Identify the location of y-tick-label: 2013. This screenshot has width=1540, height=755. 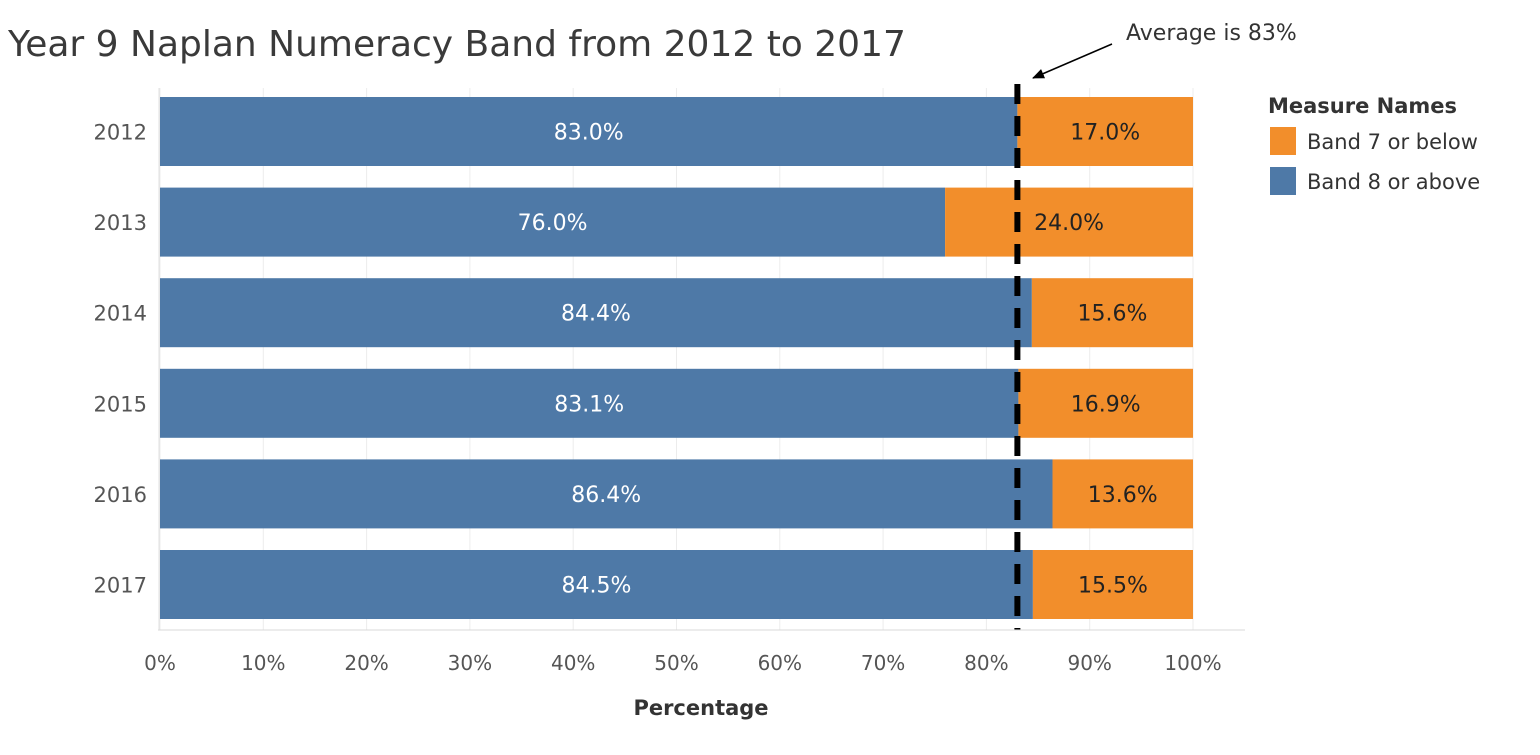
(120, 223).